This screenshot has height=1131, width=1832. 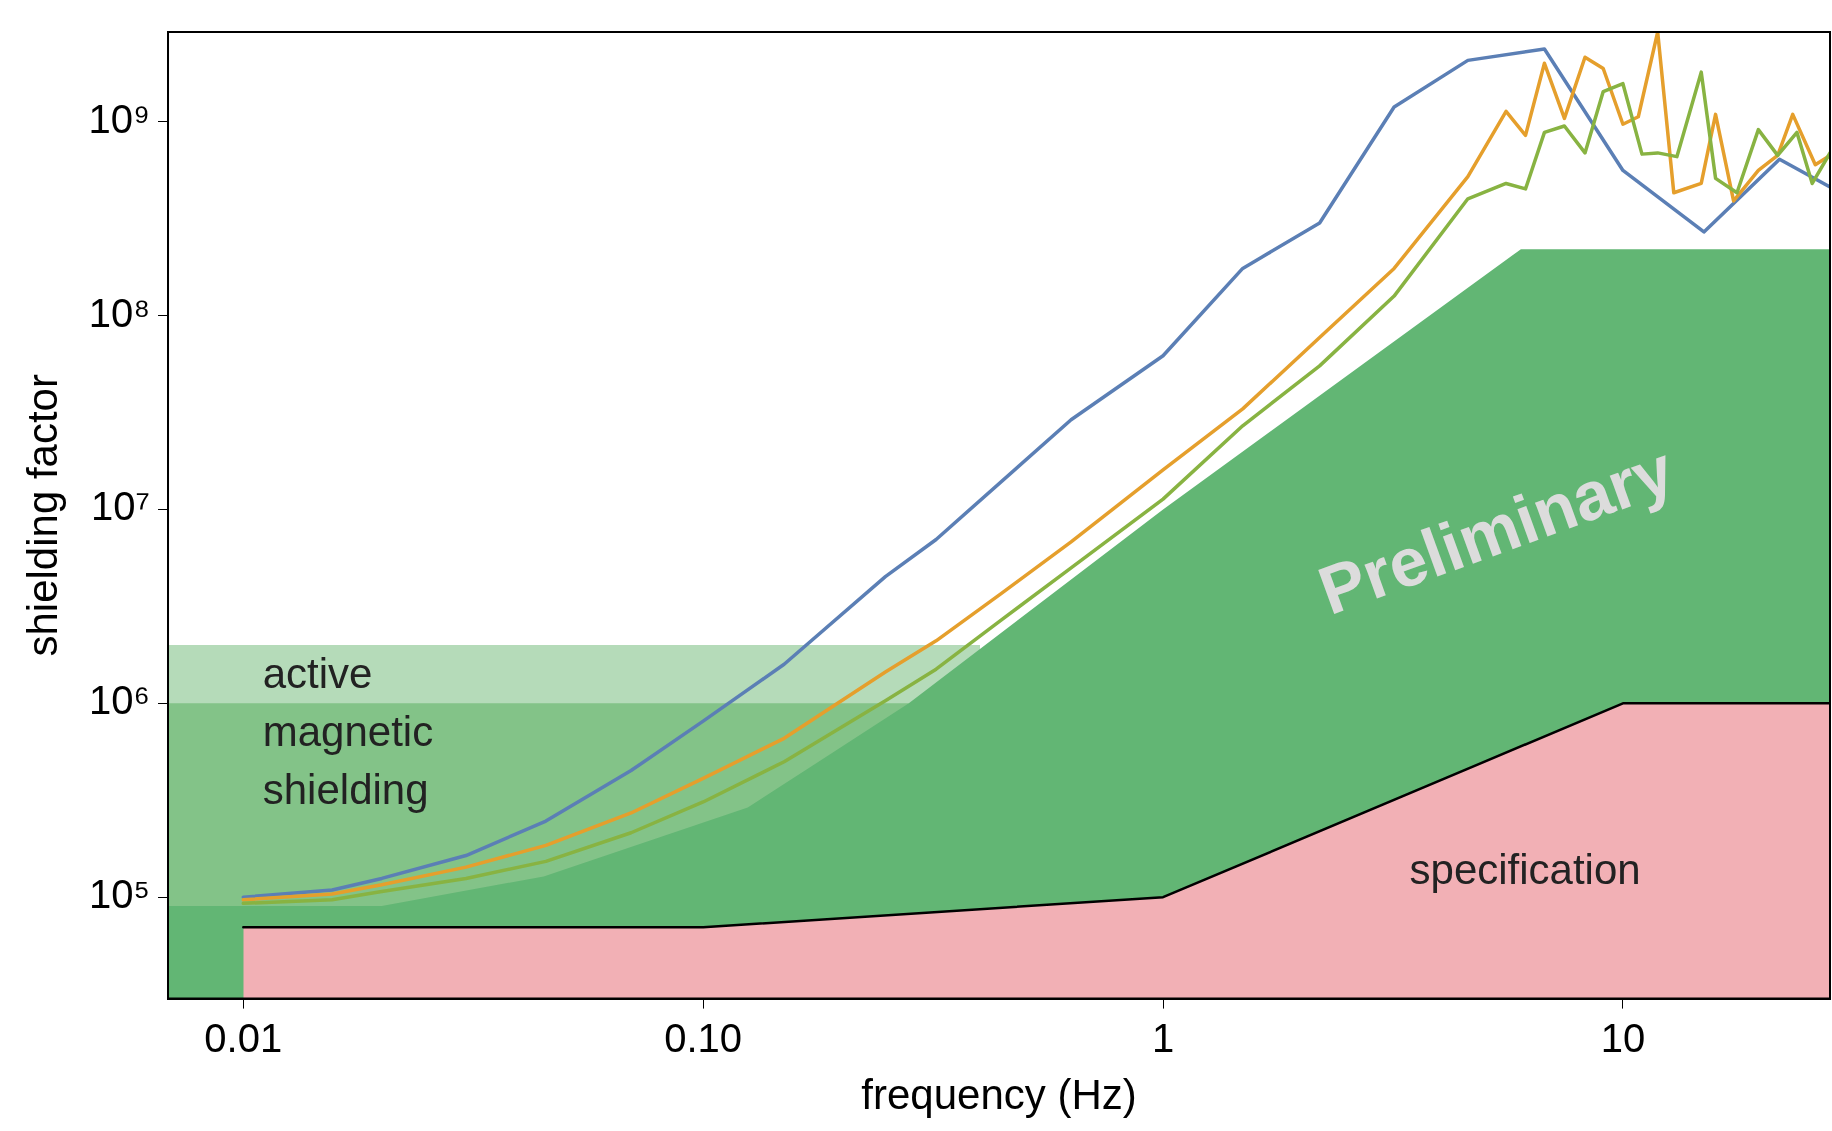 I want to click on annotation: specification, so click(x=1525, y=869).